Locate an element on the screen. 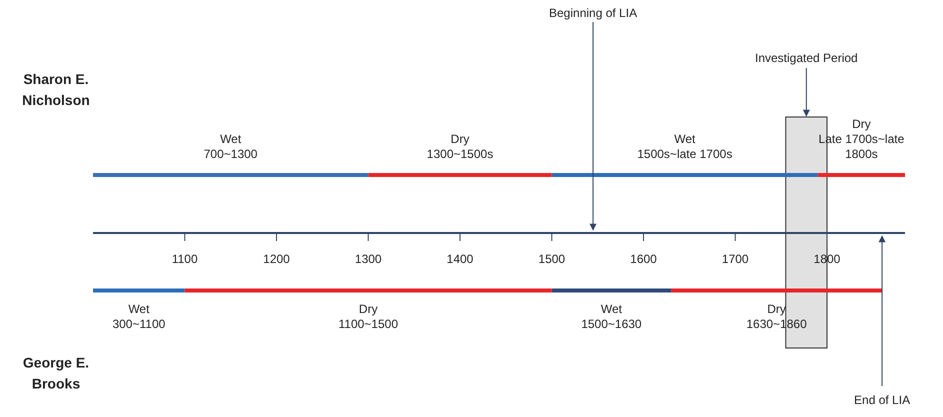  annotation: Dry 1300~1500s is located at coordinates (460, 147).